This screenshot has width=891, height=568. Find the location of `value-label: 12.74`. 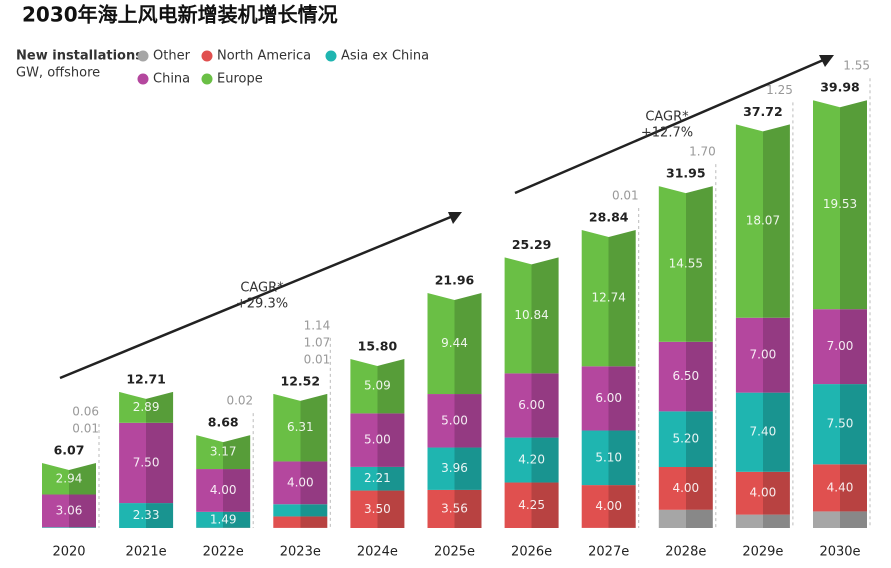

value-label: 12.74 is located at coordinates (609, 298).